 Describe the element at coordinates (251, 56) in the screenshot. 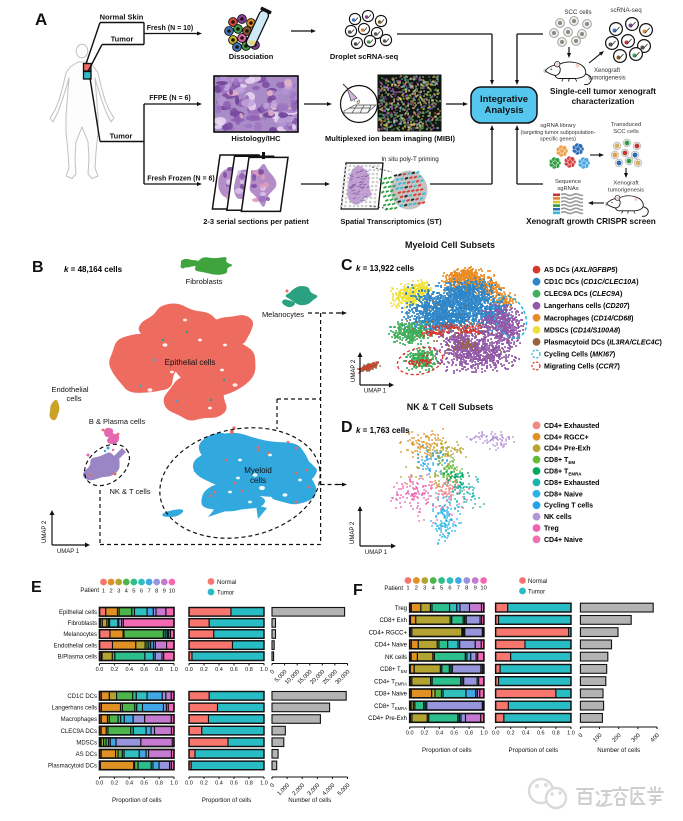

I see `svg-text: Dissociation` at that location.